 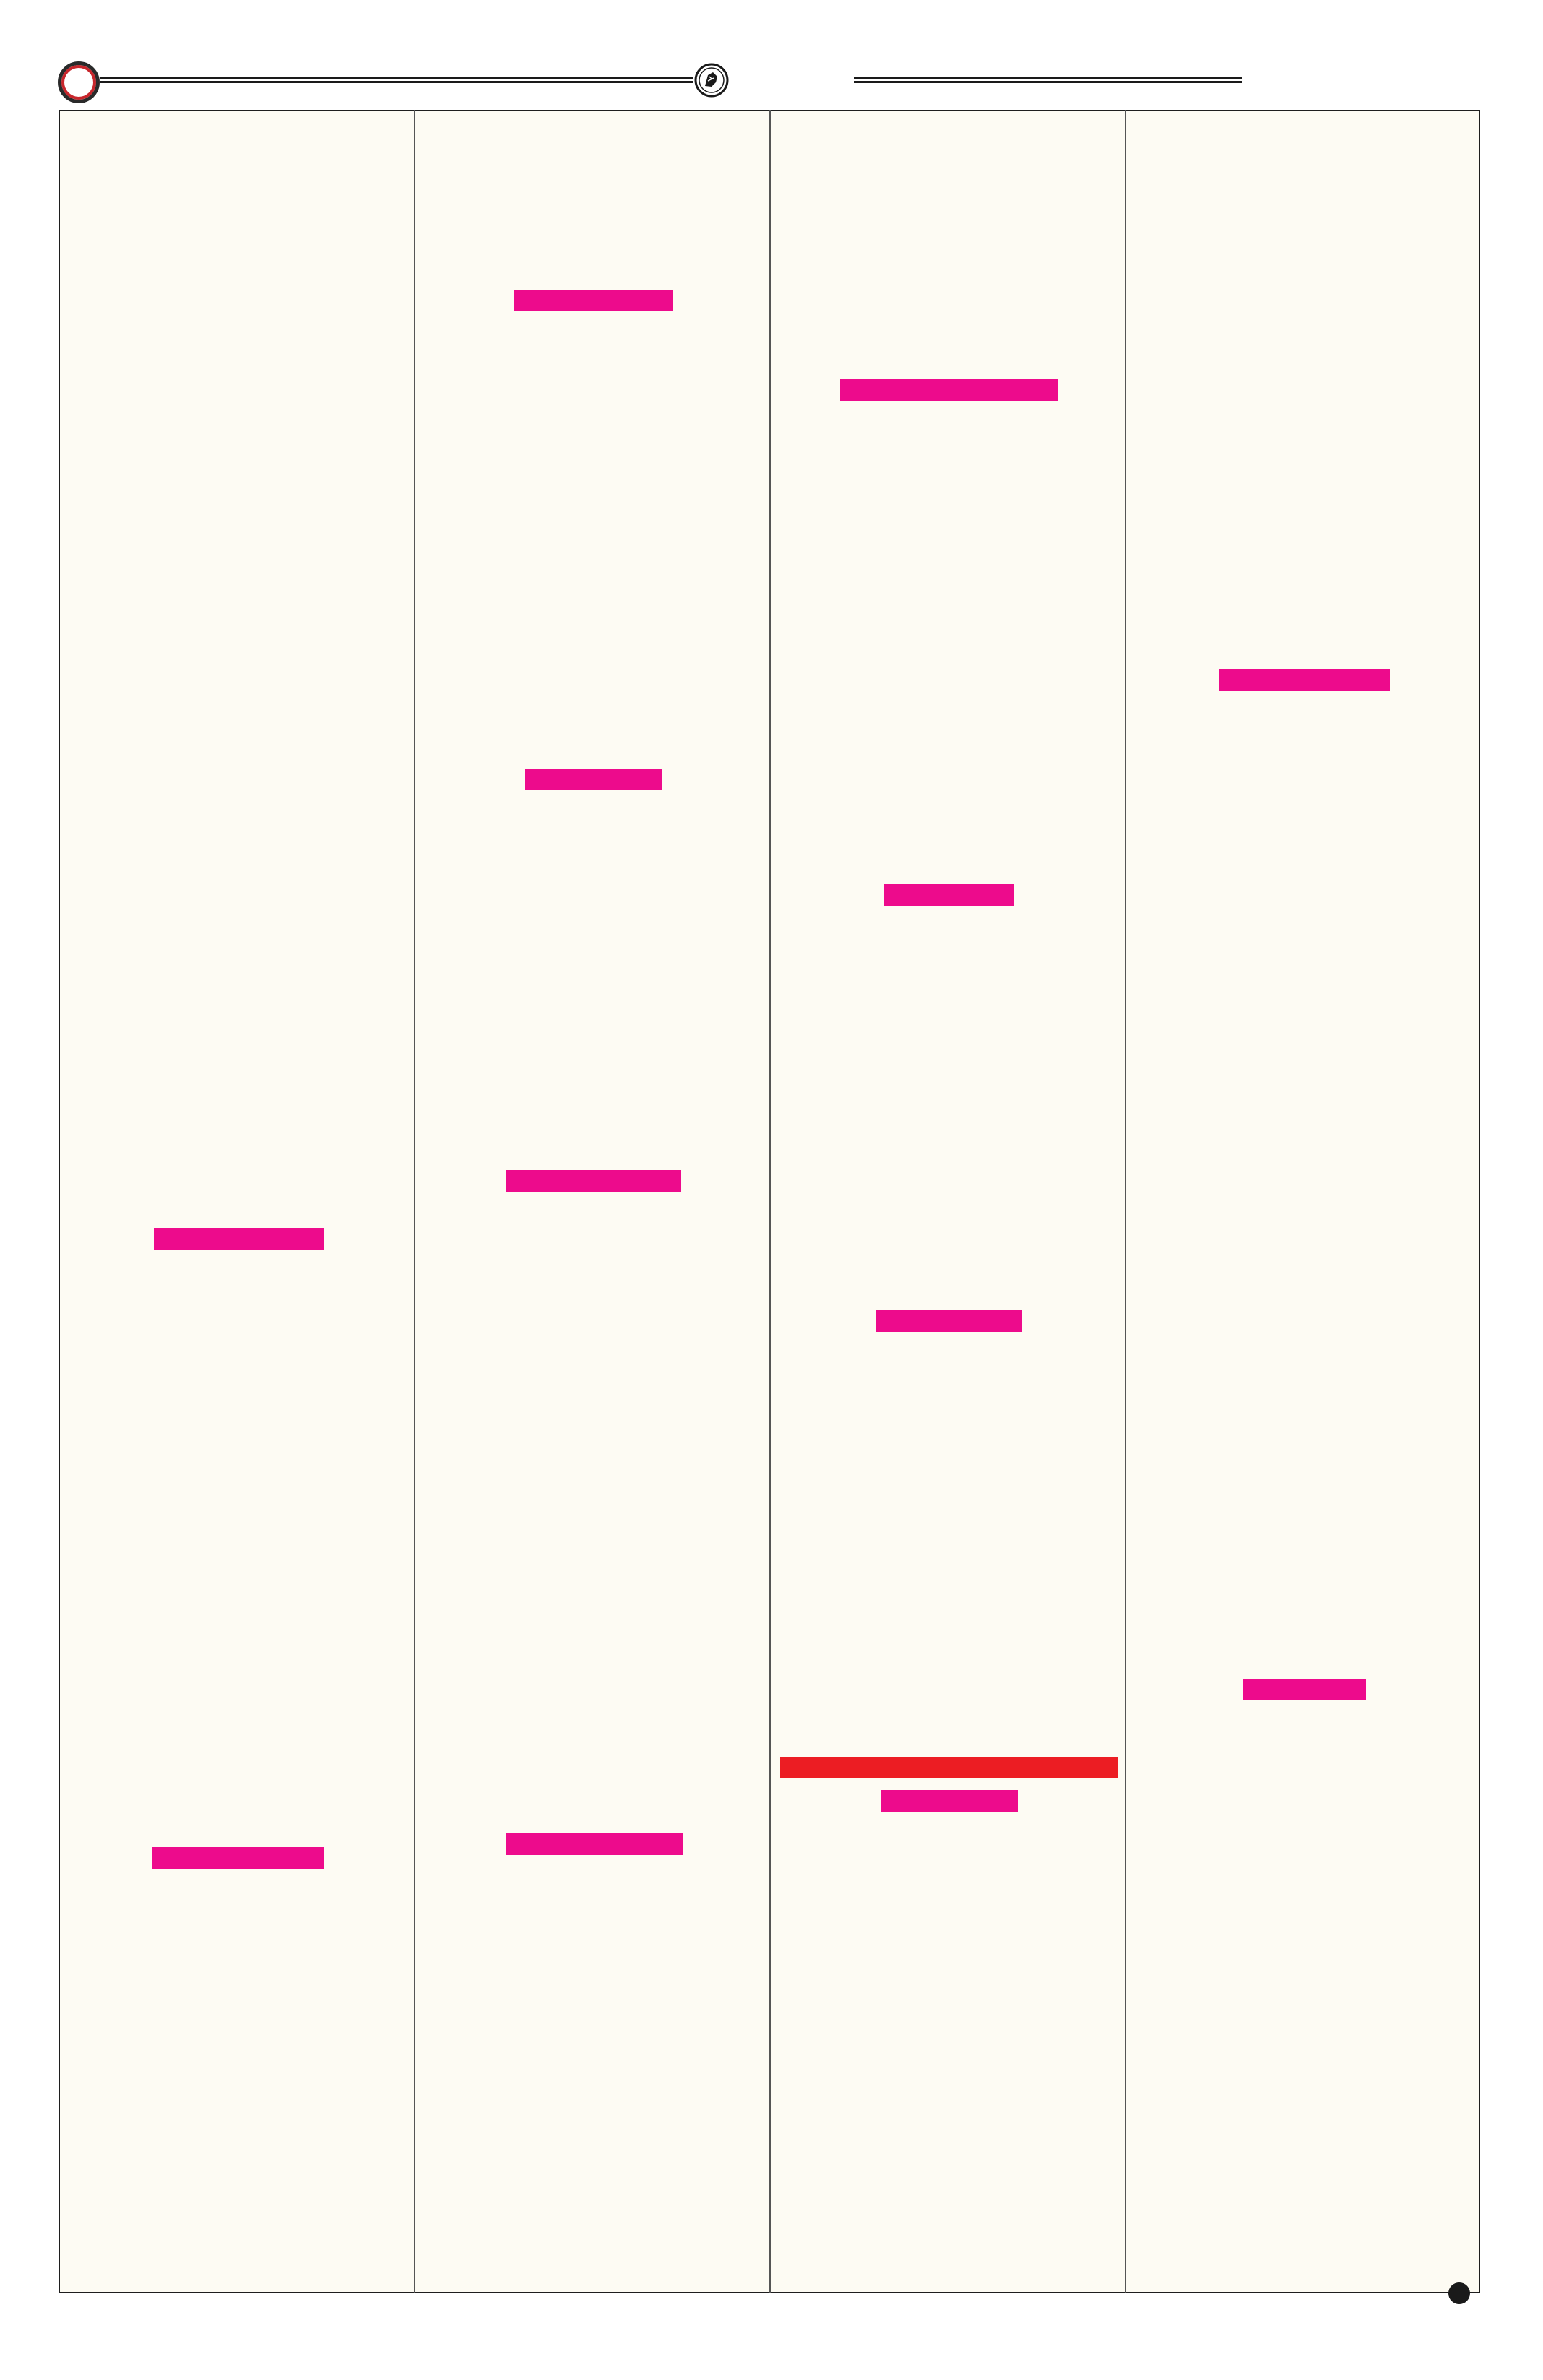 I want to click on header-rule-left, so click(x=396, y=80).